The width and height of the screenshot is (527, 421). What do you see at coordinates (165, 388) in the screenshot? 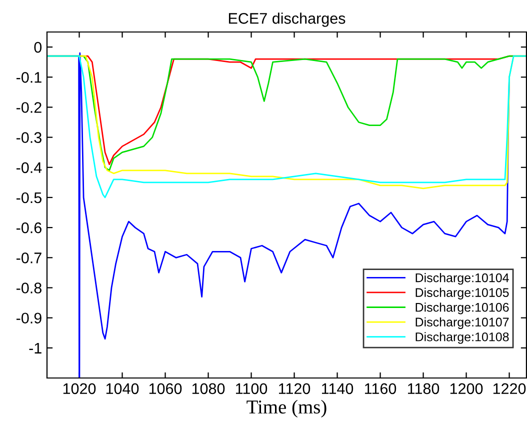
I see `x-tick-label: 1060` at bounding box center [165, 388].